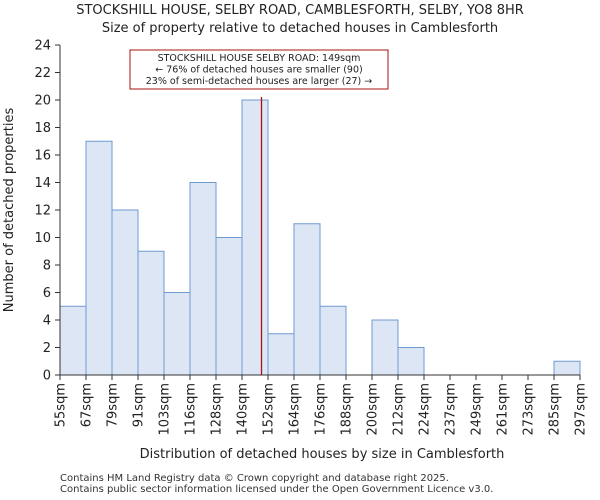 This screenshot has height=500, width=600. Describe the element at coordinates (295, 409) in the screenshot. I see `x-tick-label-164sqm: 164sqm` at that location.